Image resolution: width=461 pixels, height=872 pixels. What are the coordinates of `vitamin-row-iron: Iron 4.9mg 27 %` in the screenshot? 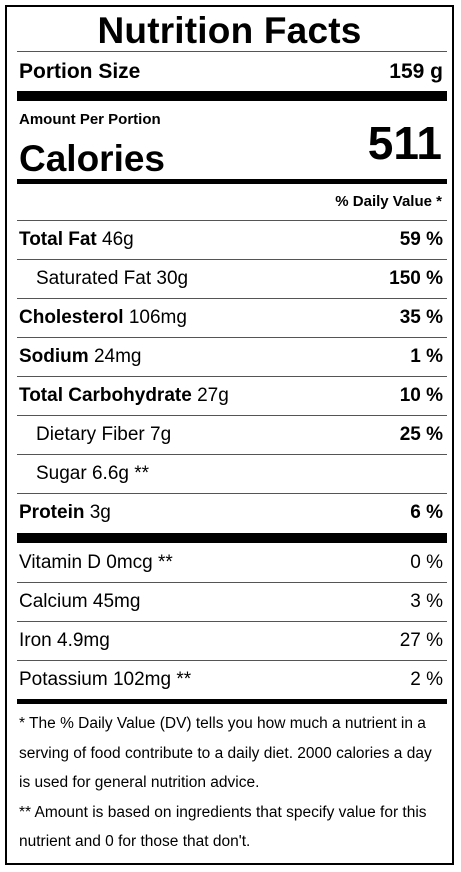 It's located at (231, 641).